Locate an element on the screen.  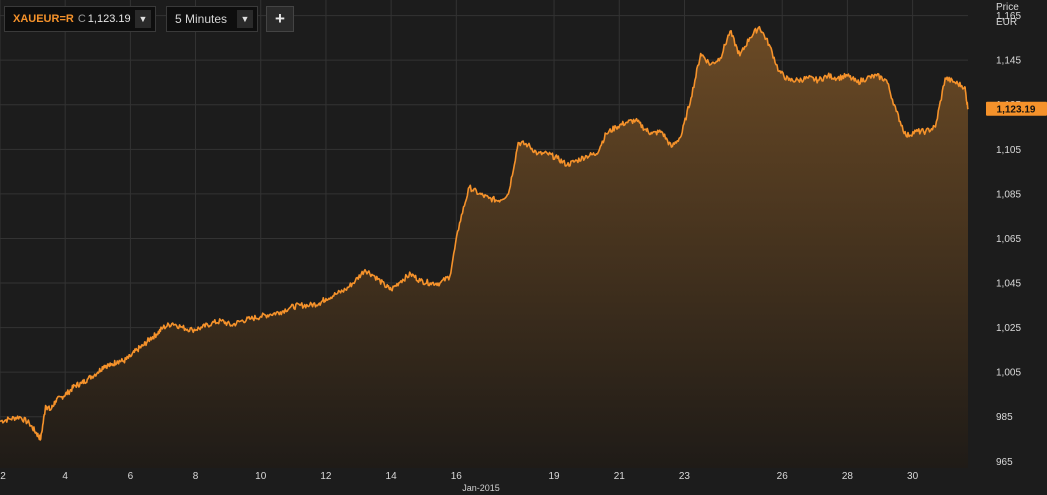
last-price-tag-label: 1,123.19 is located at coordinates (1016, 109).